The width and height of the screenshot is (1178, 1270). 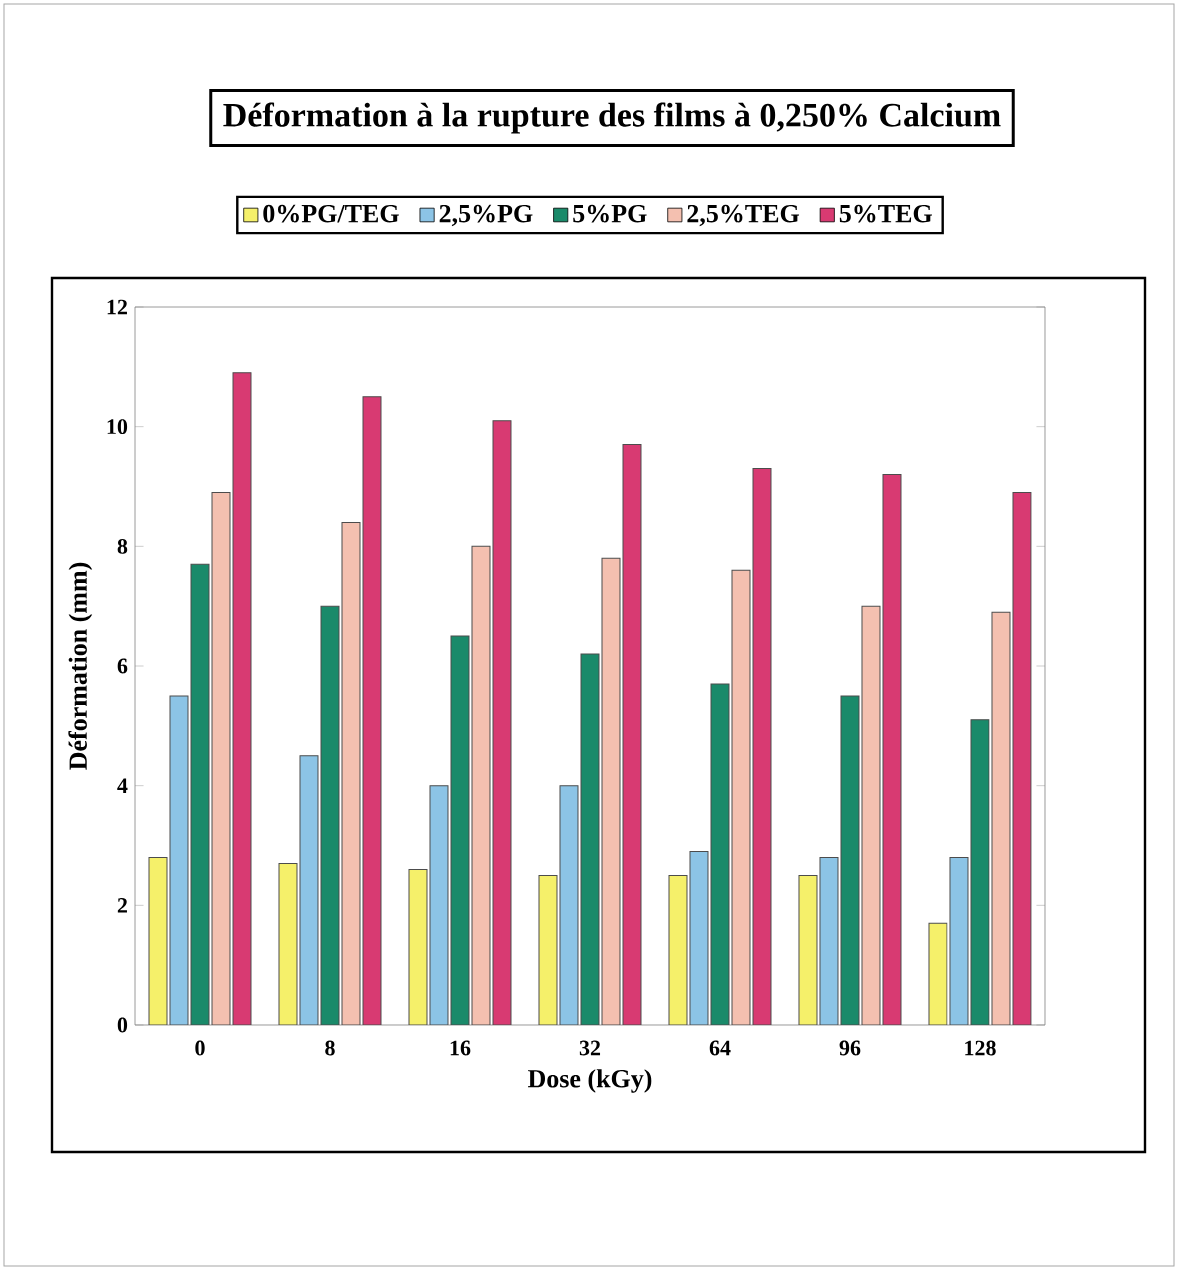 What do you see at coordinates (80, 666) in the screenshot?
I see `y-axis-title: Déformation (mm)` at bounding box center [80, 666].